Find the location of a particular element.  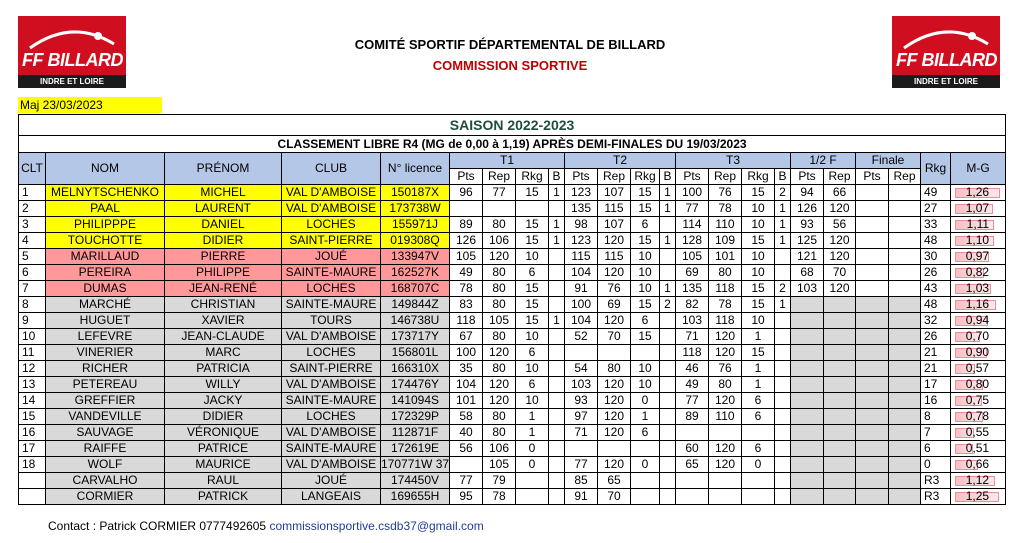

subcol-pts: Pts is located at coordinates (872, 176).